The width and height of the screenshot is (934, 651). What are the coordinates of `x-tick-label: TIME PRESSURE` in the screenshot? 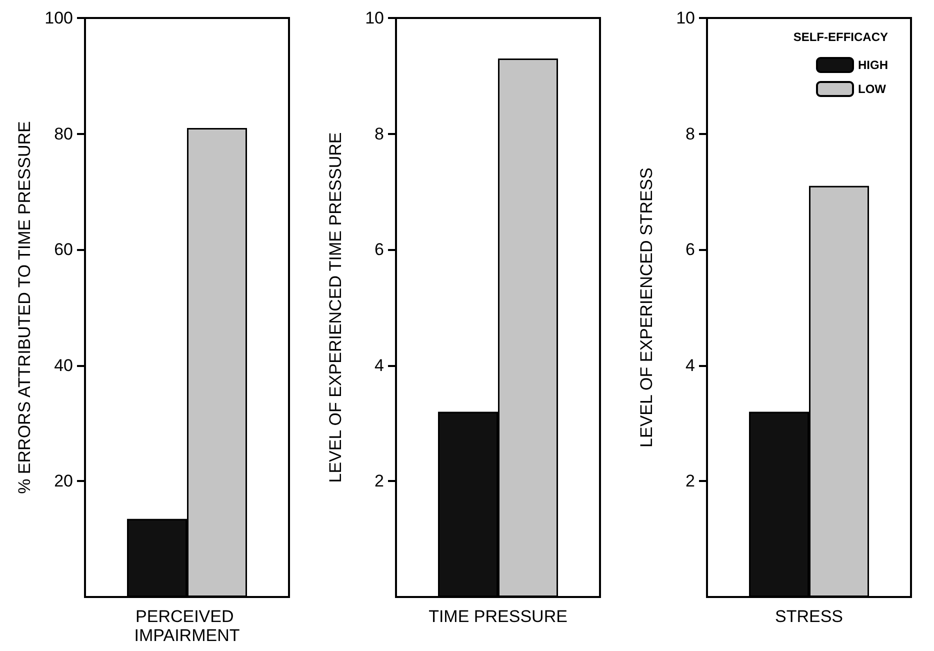 It's located at (498, 616).